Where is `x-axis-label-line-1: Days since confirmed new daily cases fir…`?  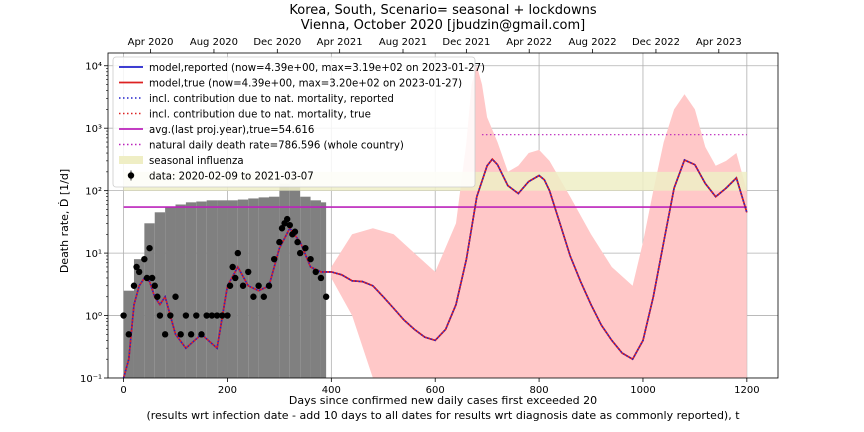 x-axis-label-line-1: Days since confirmed new daily cases fir… is located at coordinates (443, 400).